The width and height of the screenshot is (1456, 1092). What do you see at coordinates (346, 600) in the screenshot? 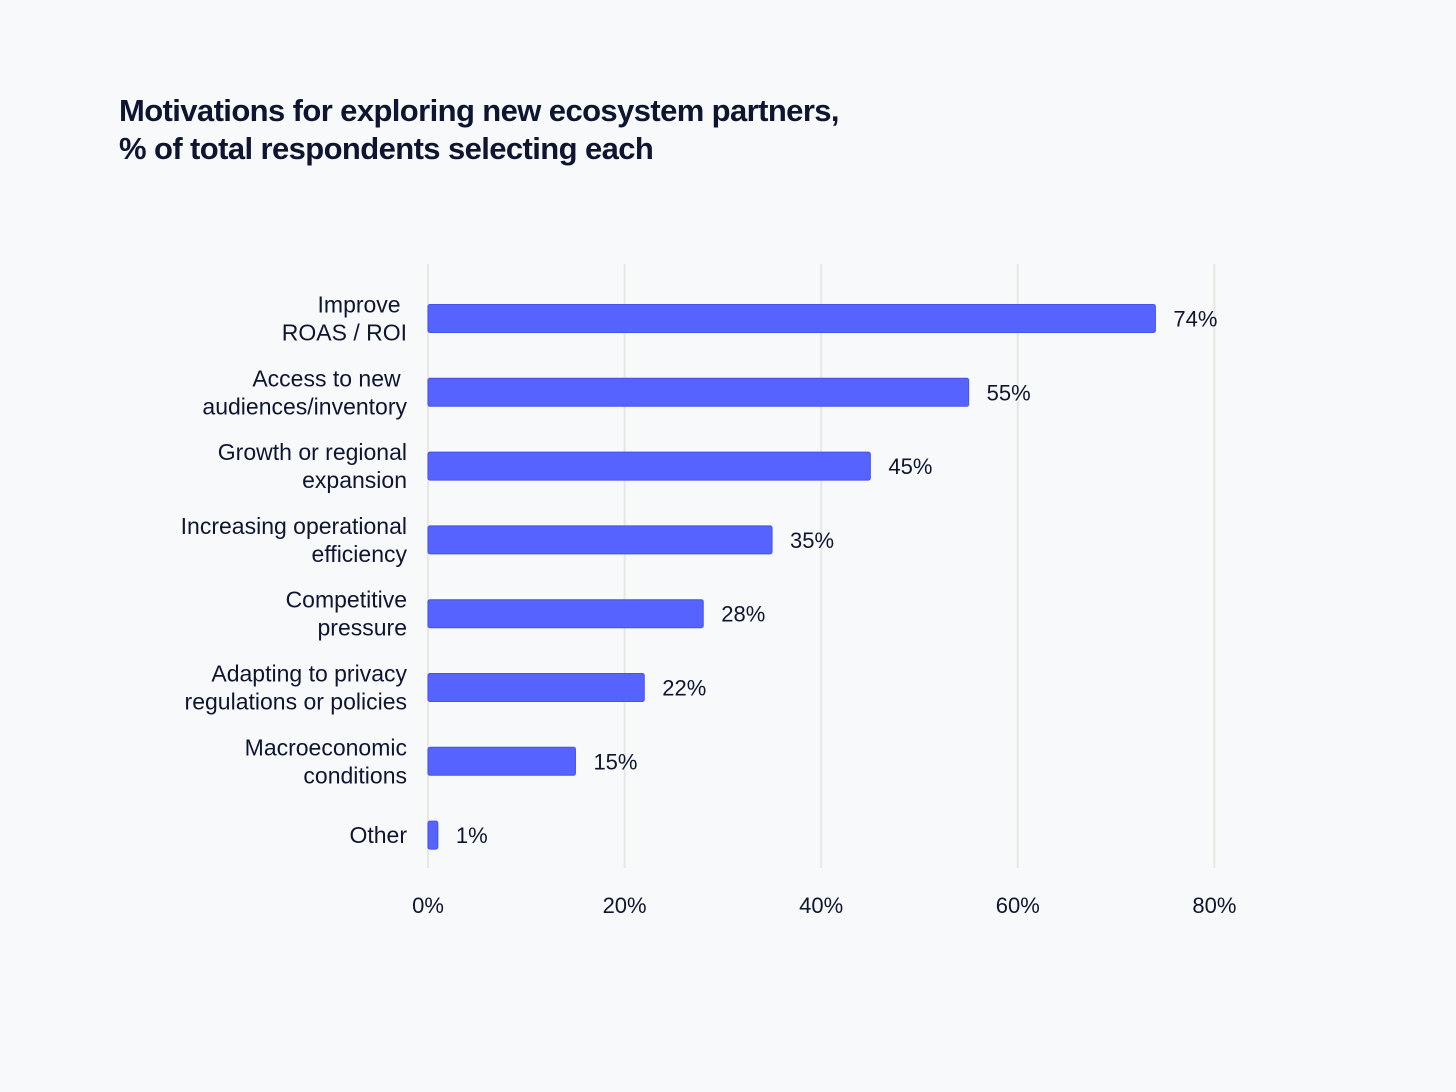
I see `category-label-line: Competitive` at bounding box center [346, 600].